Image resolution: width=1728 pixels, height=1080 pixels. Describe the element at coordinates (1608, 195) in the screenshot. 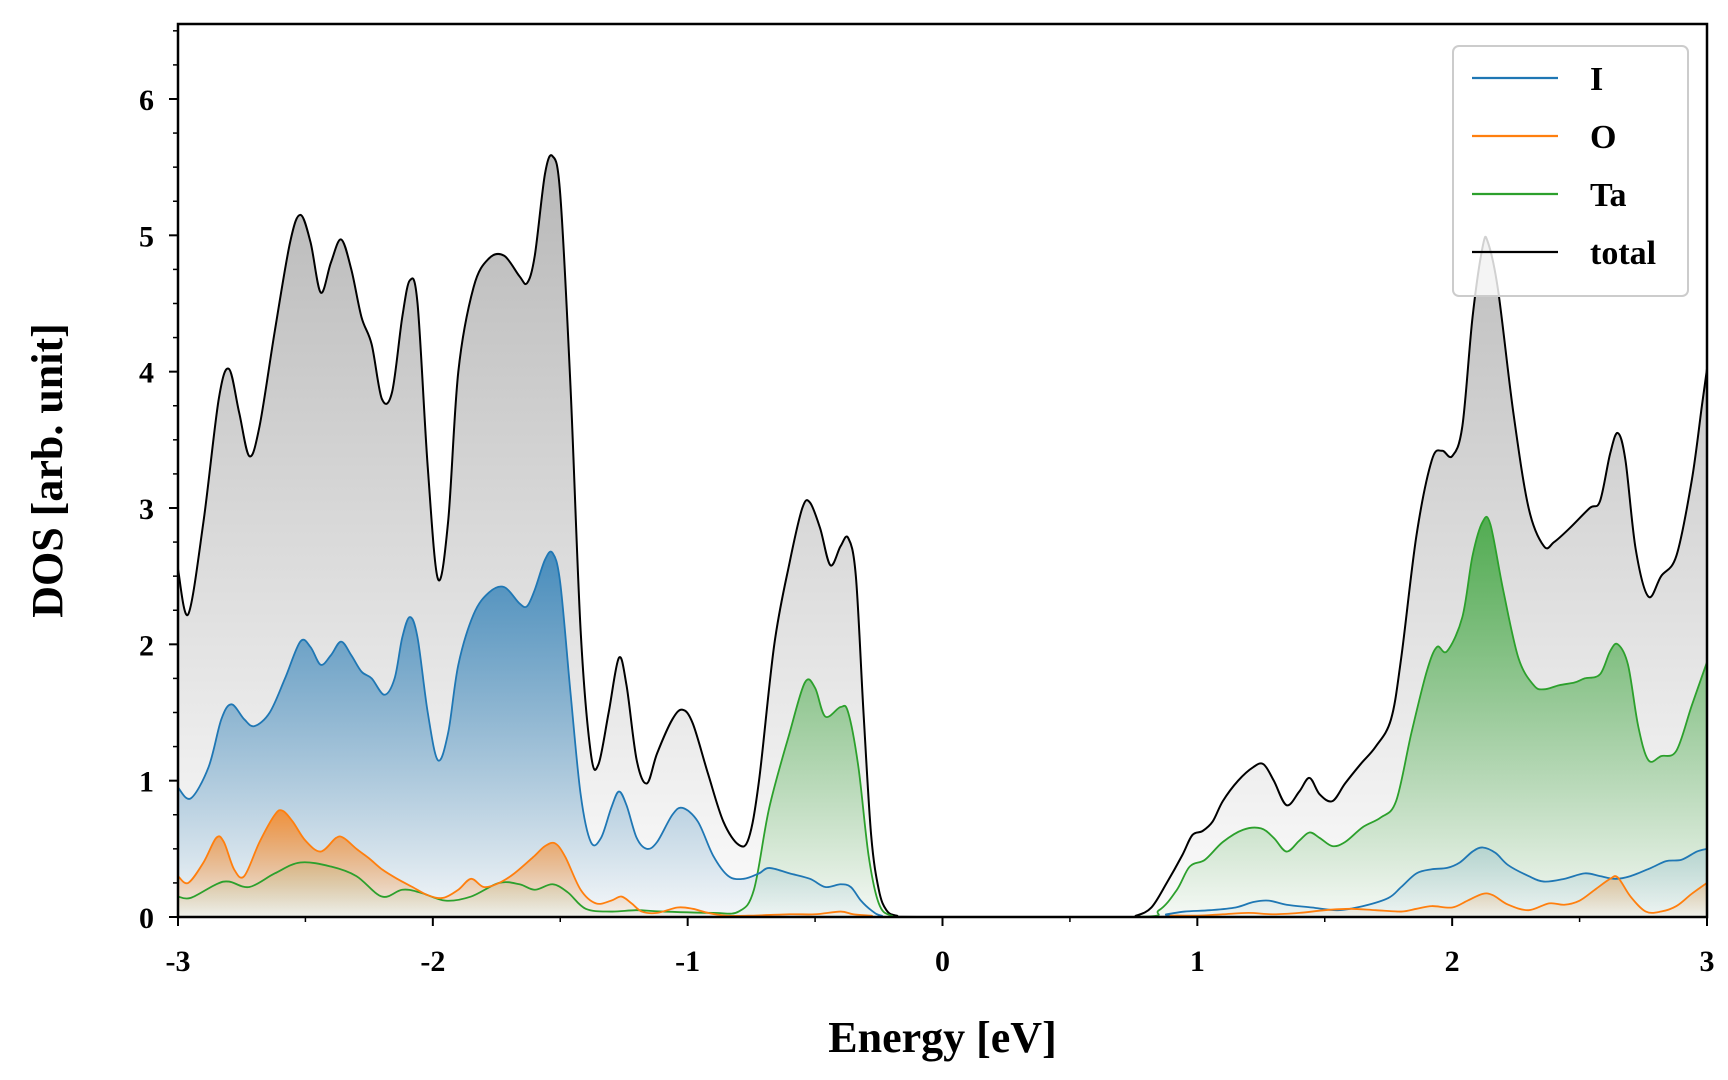

I see `legend-label-ta: Ta` at that location.